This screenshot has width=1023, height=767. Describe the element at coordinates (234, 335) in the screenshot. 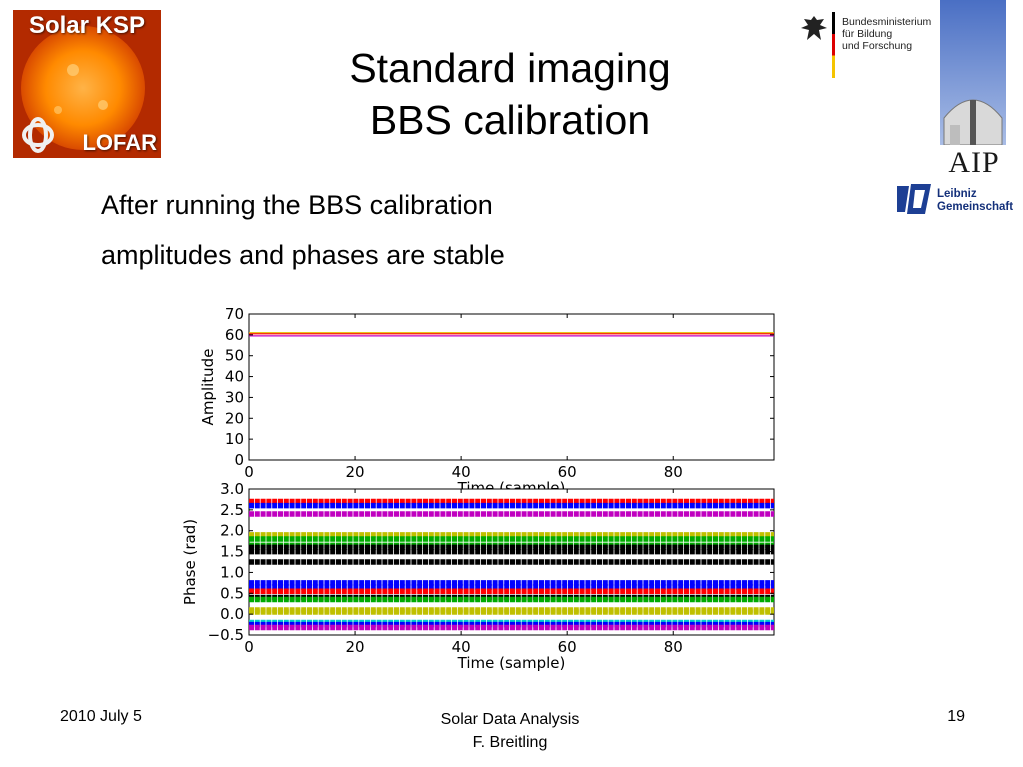

I see `y-tick-label: 60` at that location.